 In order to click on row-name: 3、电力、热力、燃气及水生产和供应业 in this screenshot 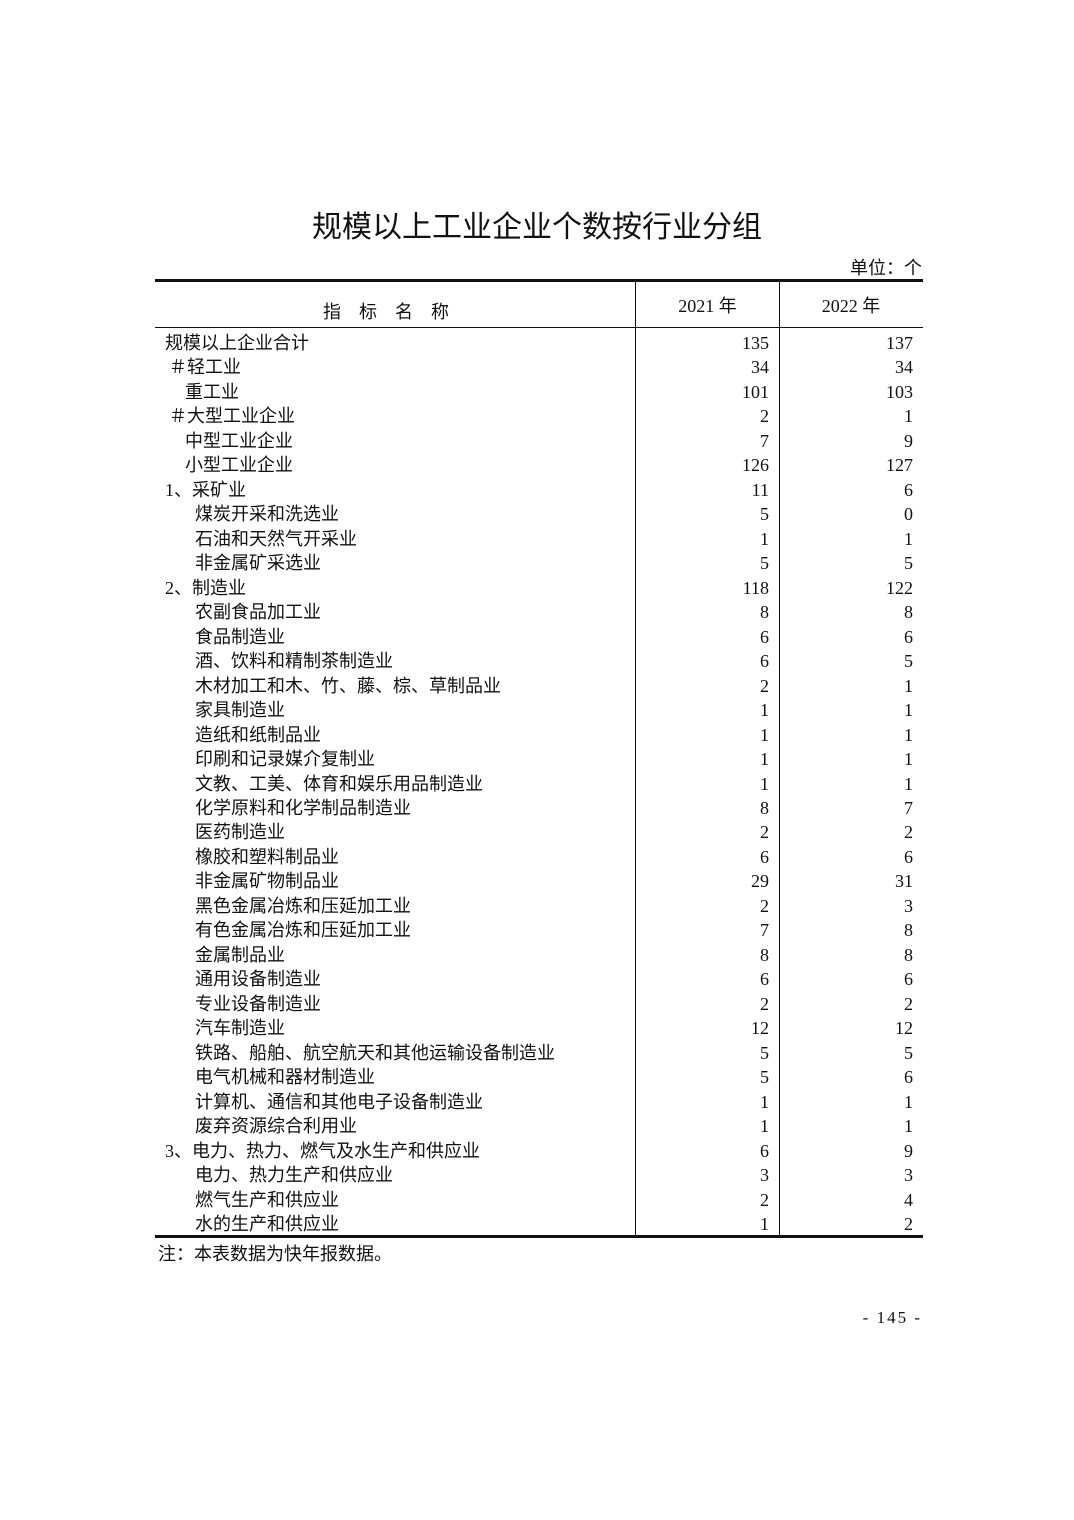, I will do `click(322, 1150)`.